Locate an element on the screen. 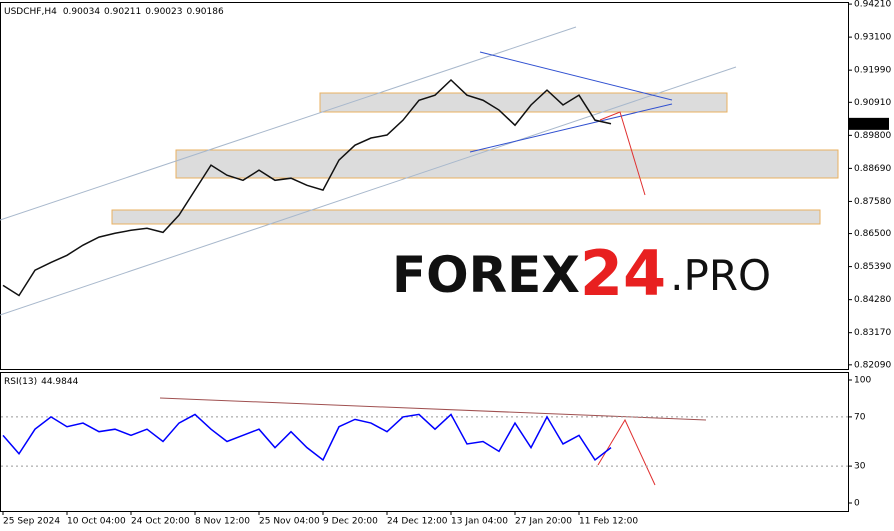 Image resolution: width=894 pixels, height=531 pixels. x-tick-label: 10 Oct 04:00 is located at coordinates (96, 522).